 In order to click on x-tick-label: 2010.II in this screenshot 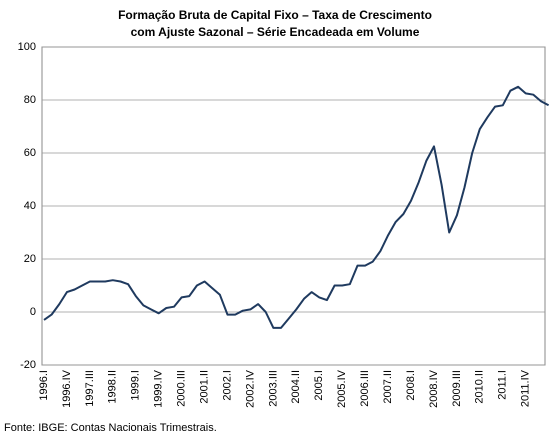, I will do `click(480, 387)`.